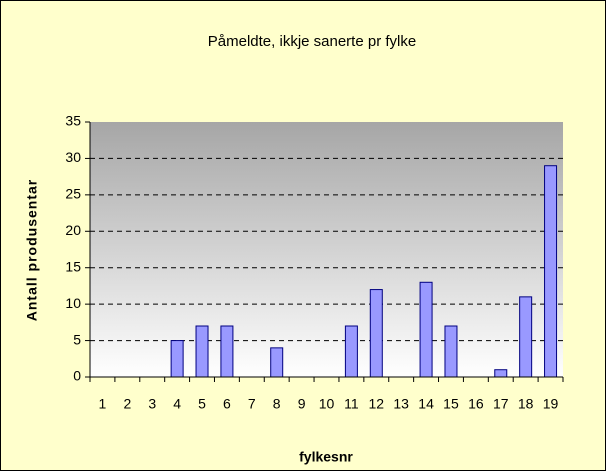 Image resolution: width=606 pixels, height=471 pixels. What do you see at coordinates (327, 404) in the screenshot?
I see `x-tick-label: 10` at bounding box center [327, 404].